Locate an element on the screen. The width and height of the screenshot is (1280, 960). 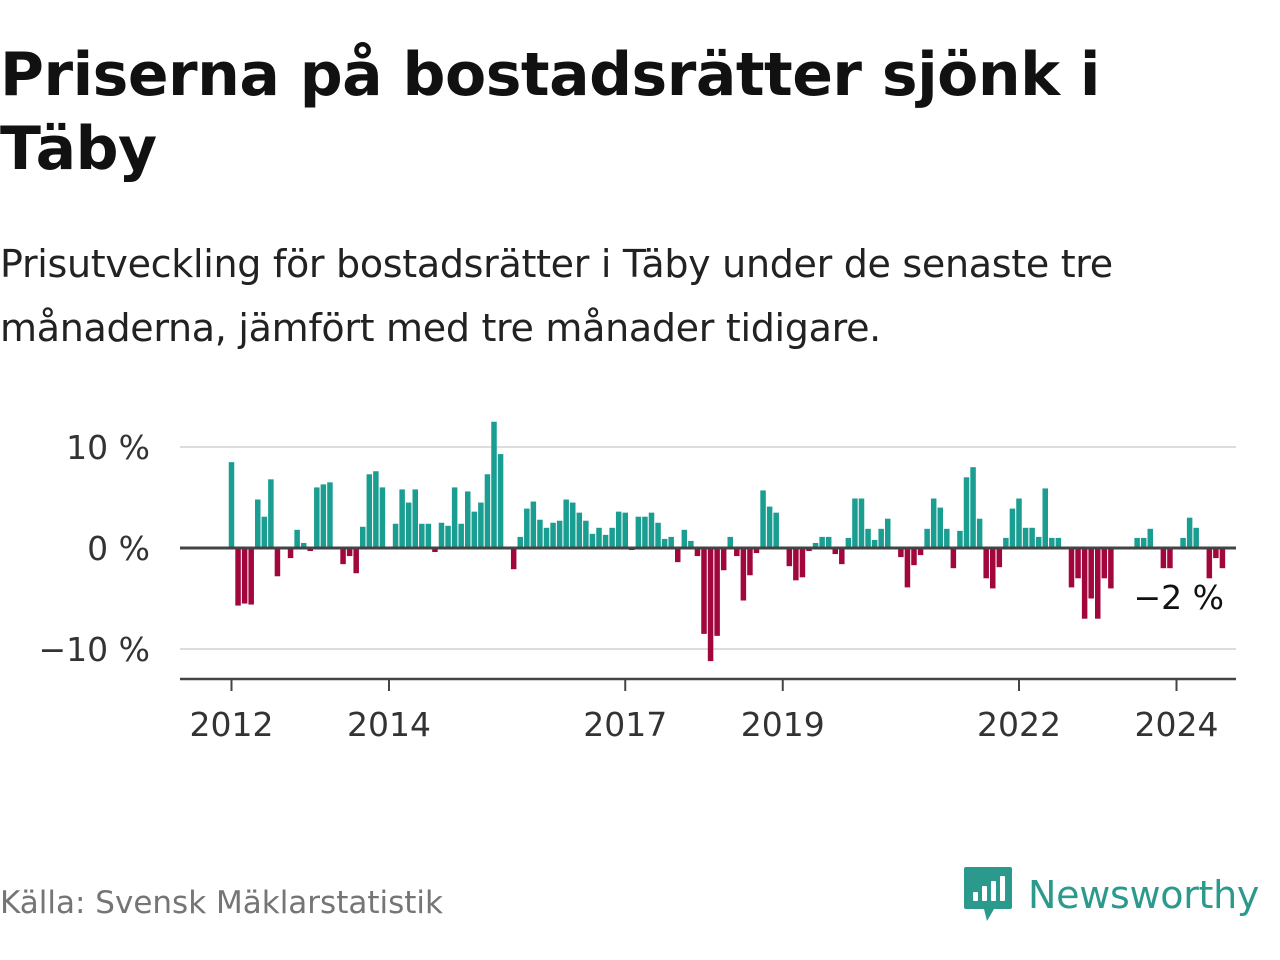
x-tick-label: 2012 is located at coordinates (232, 724).